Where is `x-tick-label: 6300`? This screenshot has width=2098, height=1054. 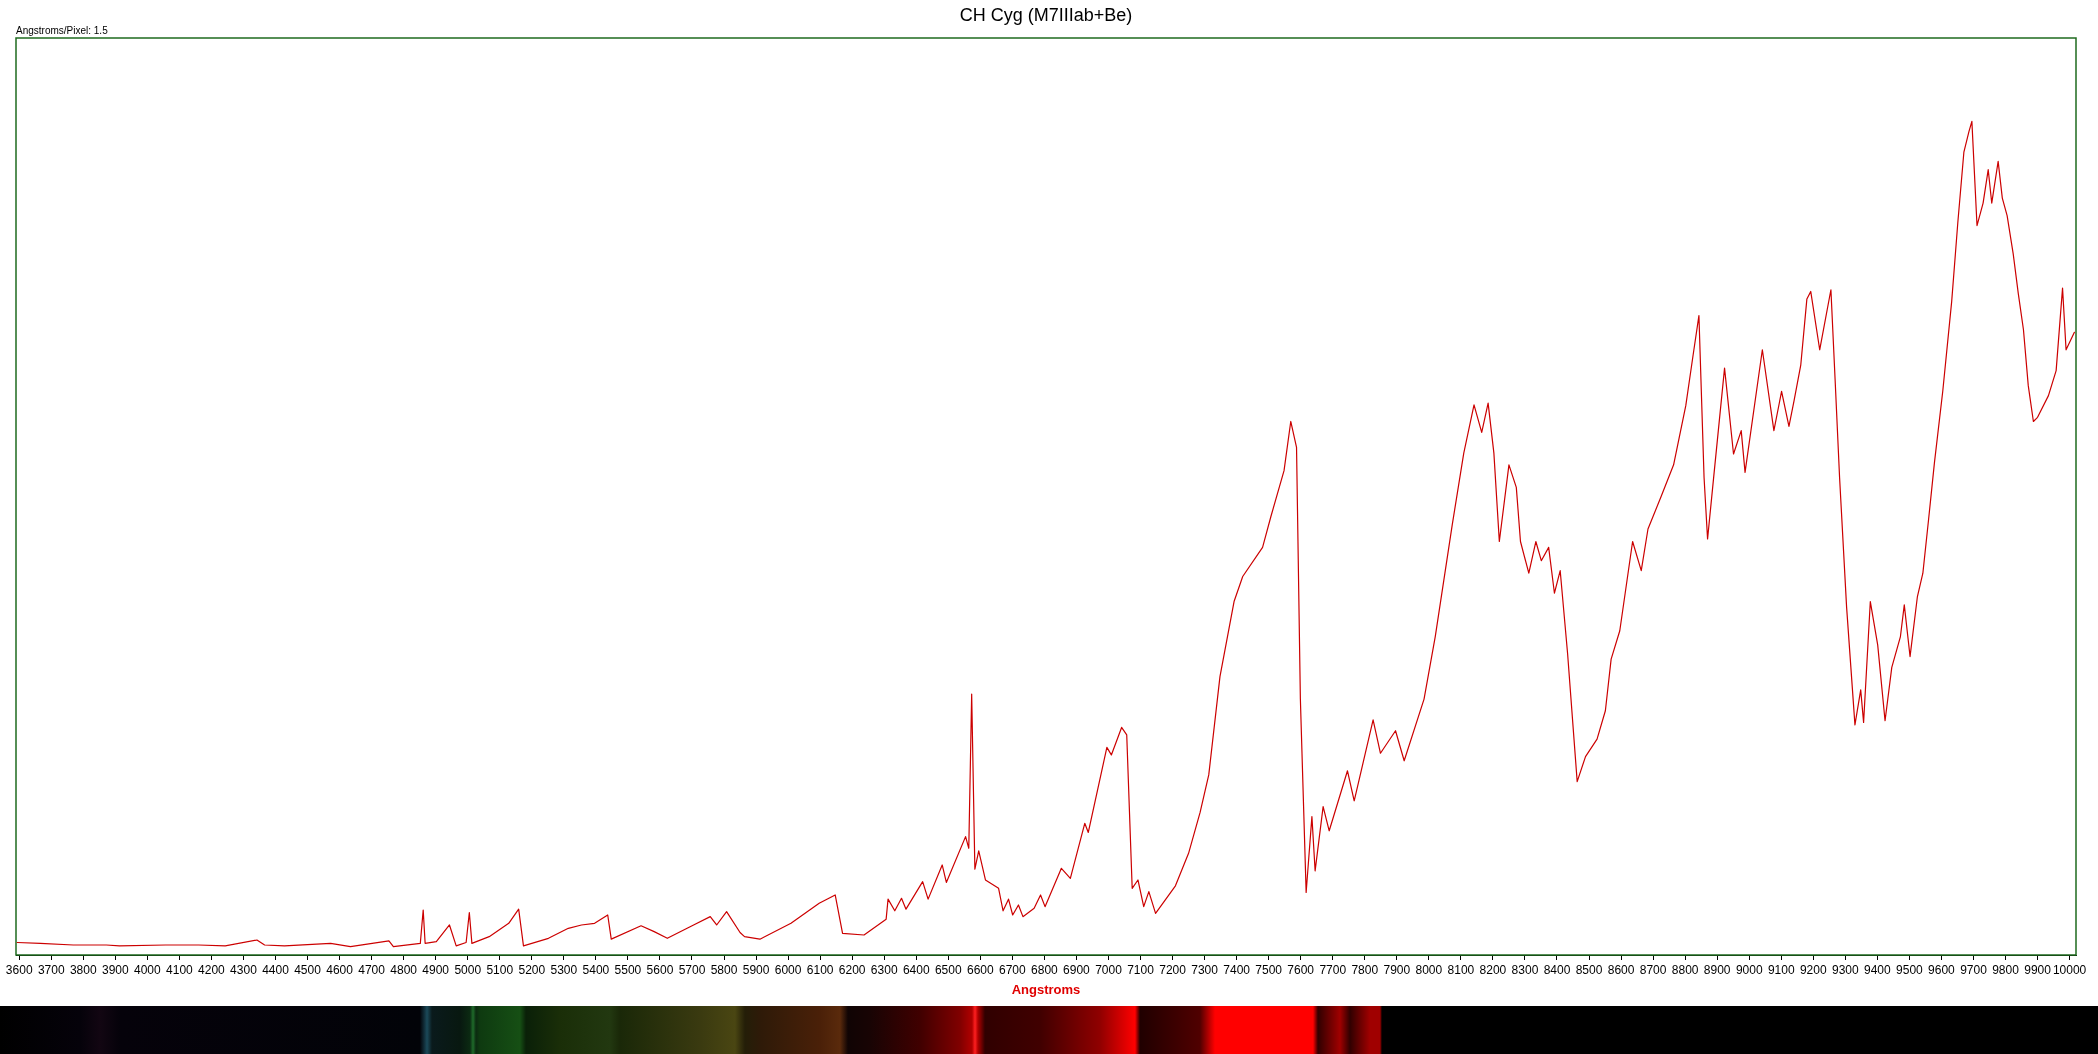
x-tick-label: 6300 is located at coordinates (884, 969).